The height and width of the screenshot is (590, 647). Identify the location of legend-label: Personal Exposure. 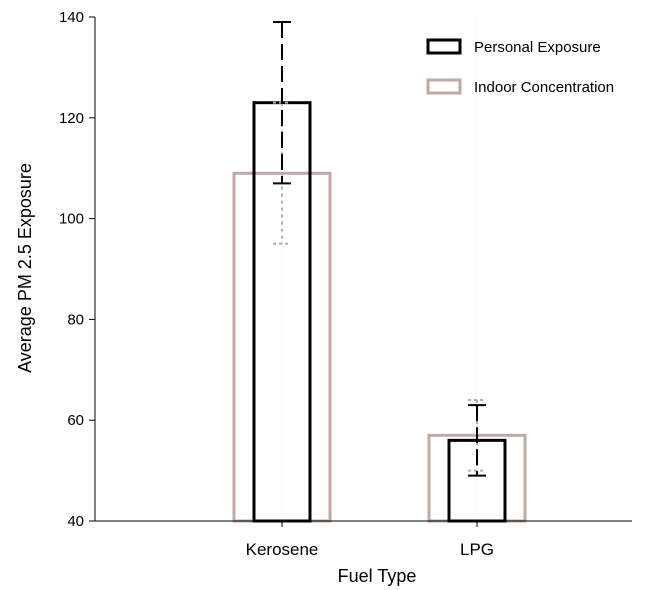
(537, 47).